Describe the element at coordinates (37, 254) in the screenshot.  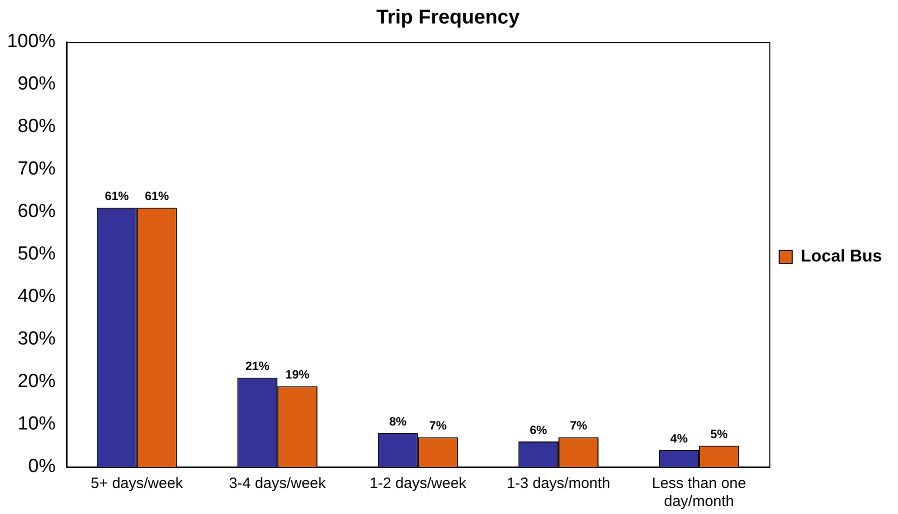
I see `y-tick-label: 50%` at that location.